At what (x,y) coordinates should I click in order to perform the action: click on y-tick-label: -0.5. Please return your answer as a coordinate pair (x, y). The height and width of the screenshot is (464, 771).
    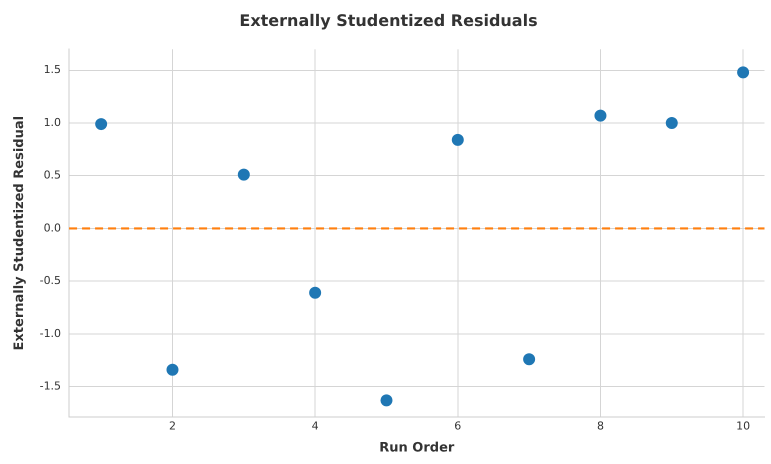
    Looking at the image, I should click on (51, 281).